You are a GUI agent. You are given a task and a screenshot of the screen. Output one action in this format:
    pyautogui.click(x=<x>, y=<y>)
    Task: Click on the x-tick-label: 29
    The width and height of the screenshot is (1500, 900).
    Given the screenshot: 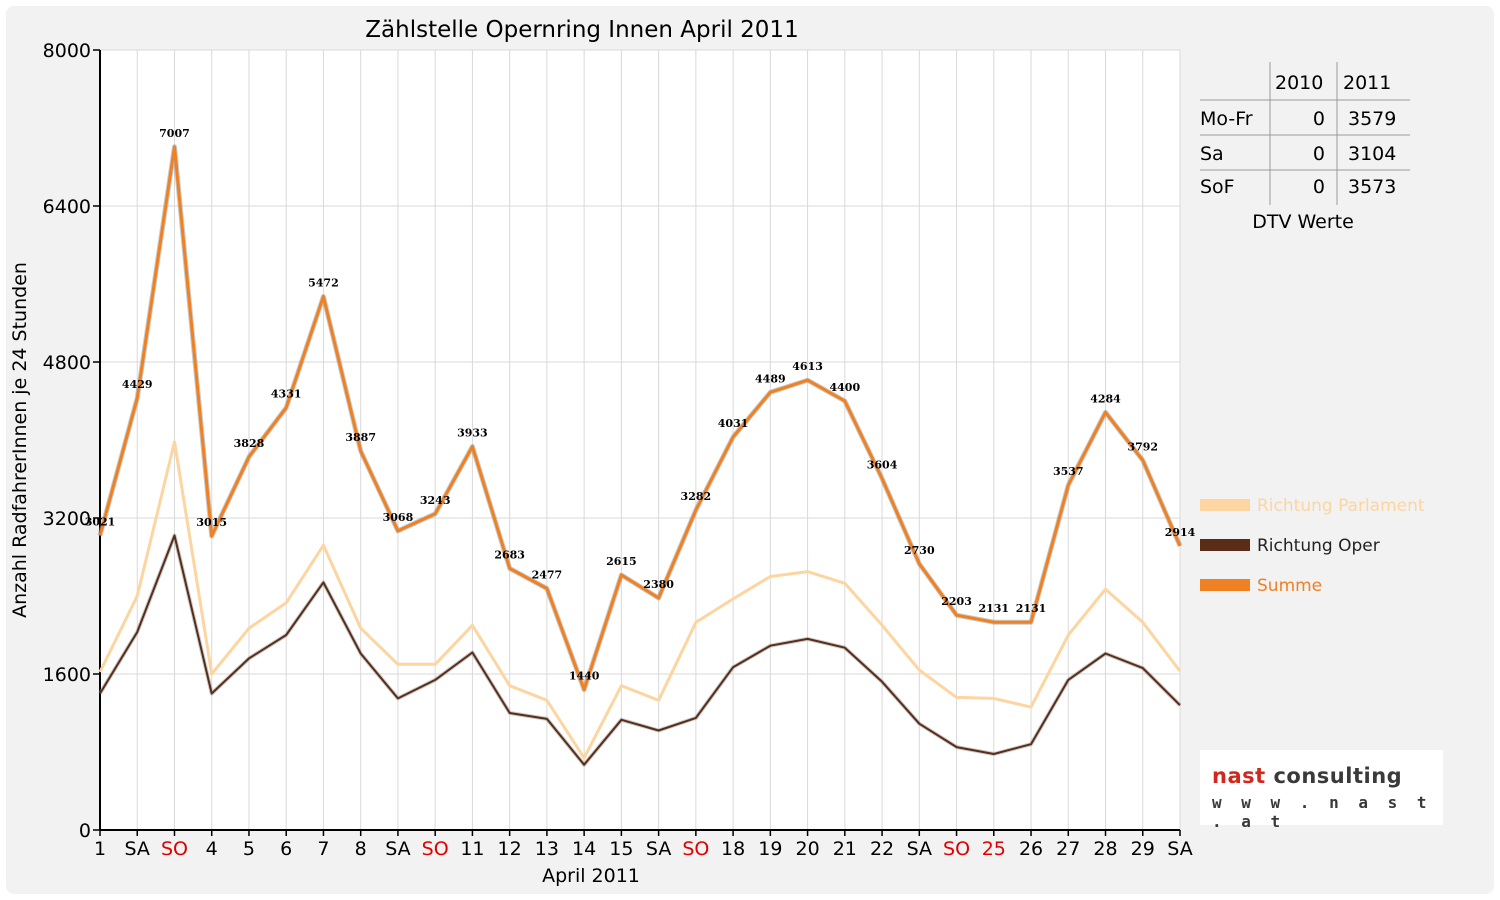 What is the action you would take?
    pyautogui.click(x=1143, y=849)
    